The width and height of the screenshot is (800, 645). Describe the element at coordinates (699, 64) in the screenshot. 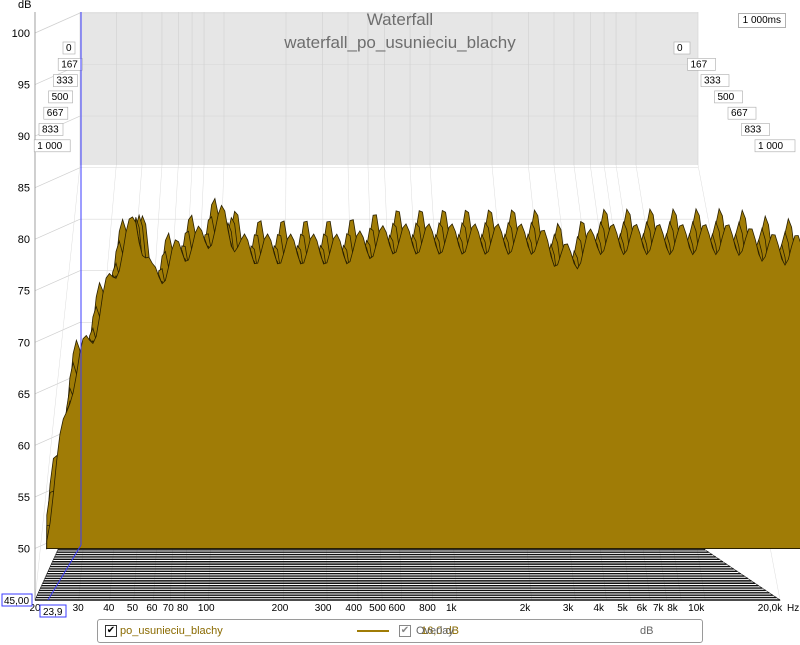

I see `time-label-right: 167` at that location.